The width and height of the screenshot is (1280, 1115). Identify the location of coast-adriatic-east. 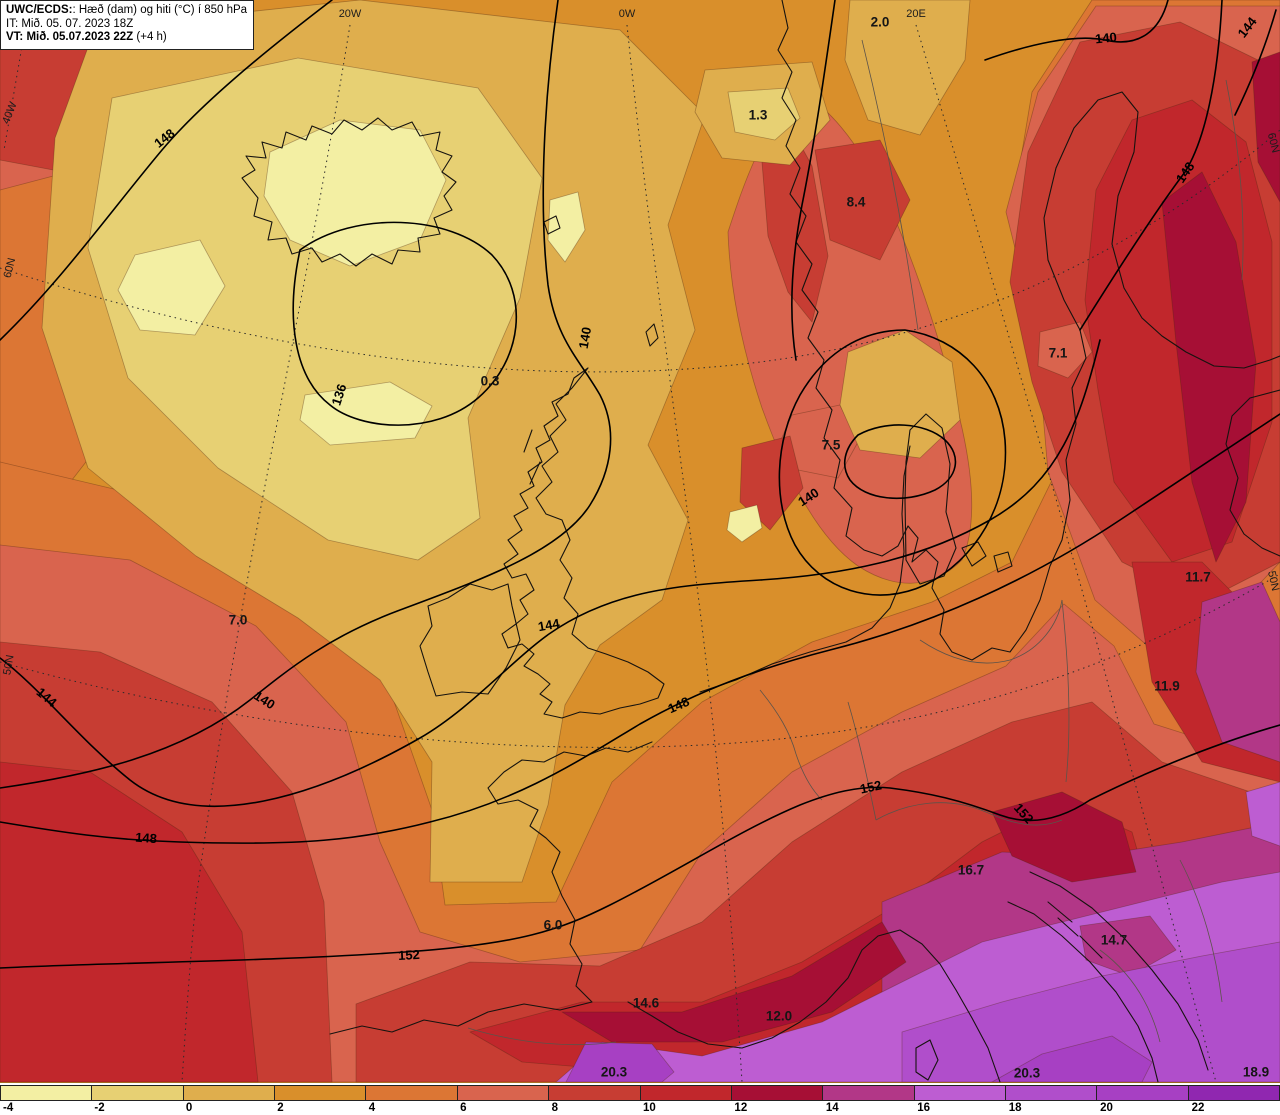
(1119, 971).